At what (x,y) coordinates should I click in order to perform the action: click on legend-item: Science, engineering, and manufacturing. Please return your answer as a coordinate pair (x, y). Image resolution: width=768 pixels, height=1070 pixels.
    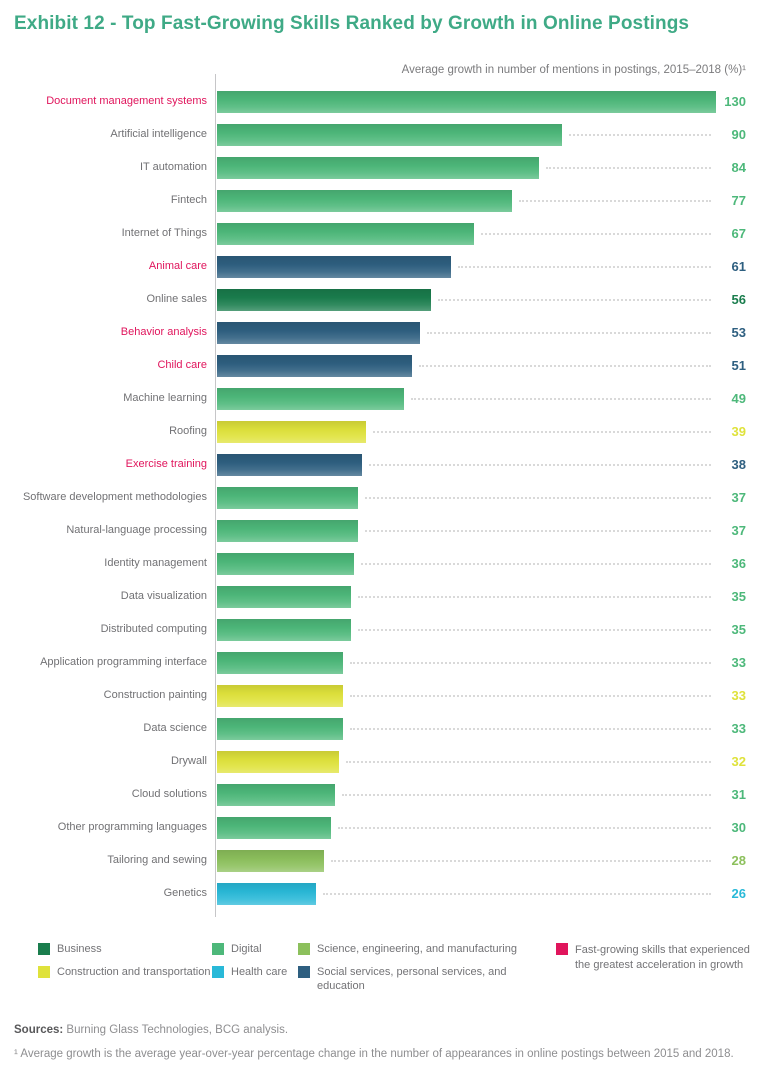
    Looking at the image, I should click on (427, 950).